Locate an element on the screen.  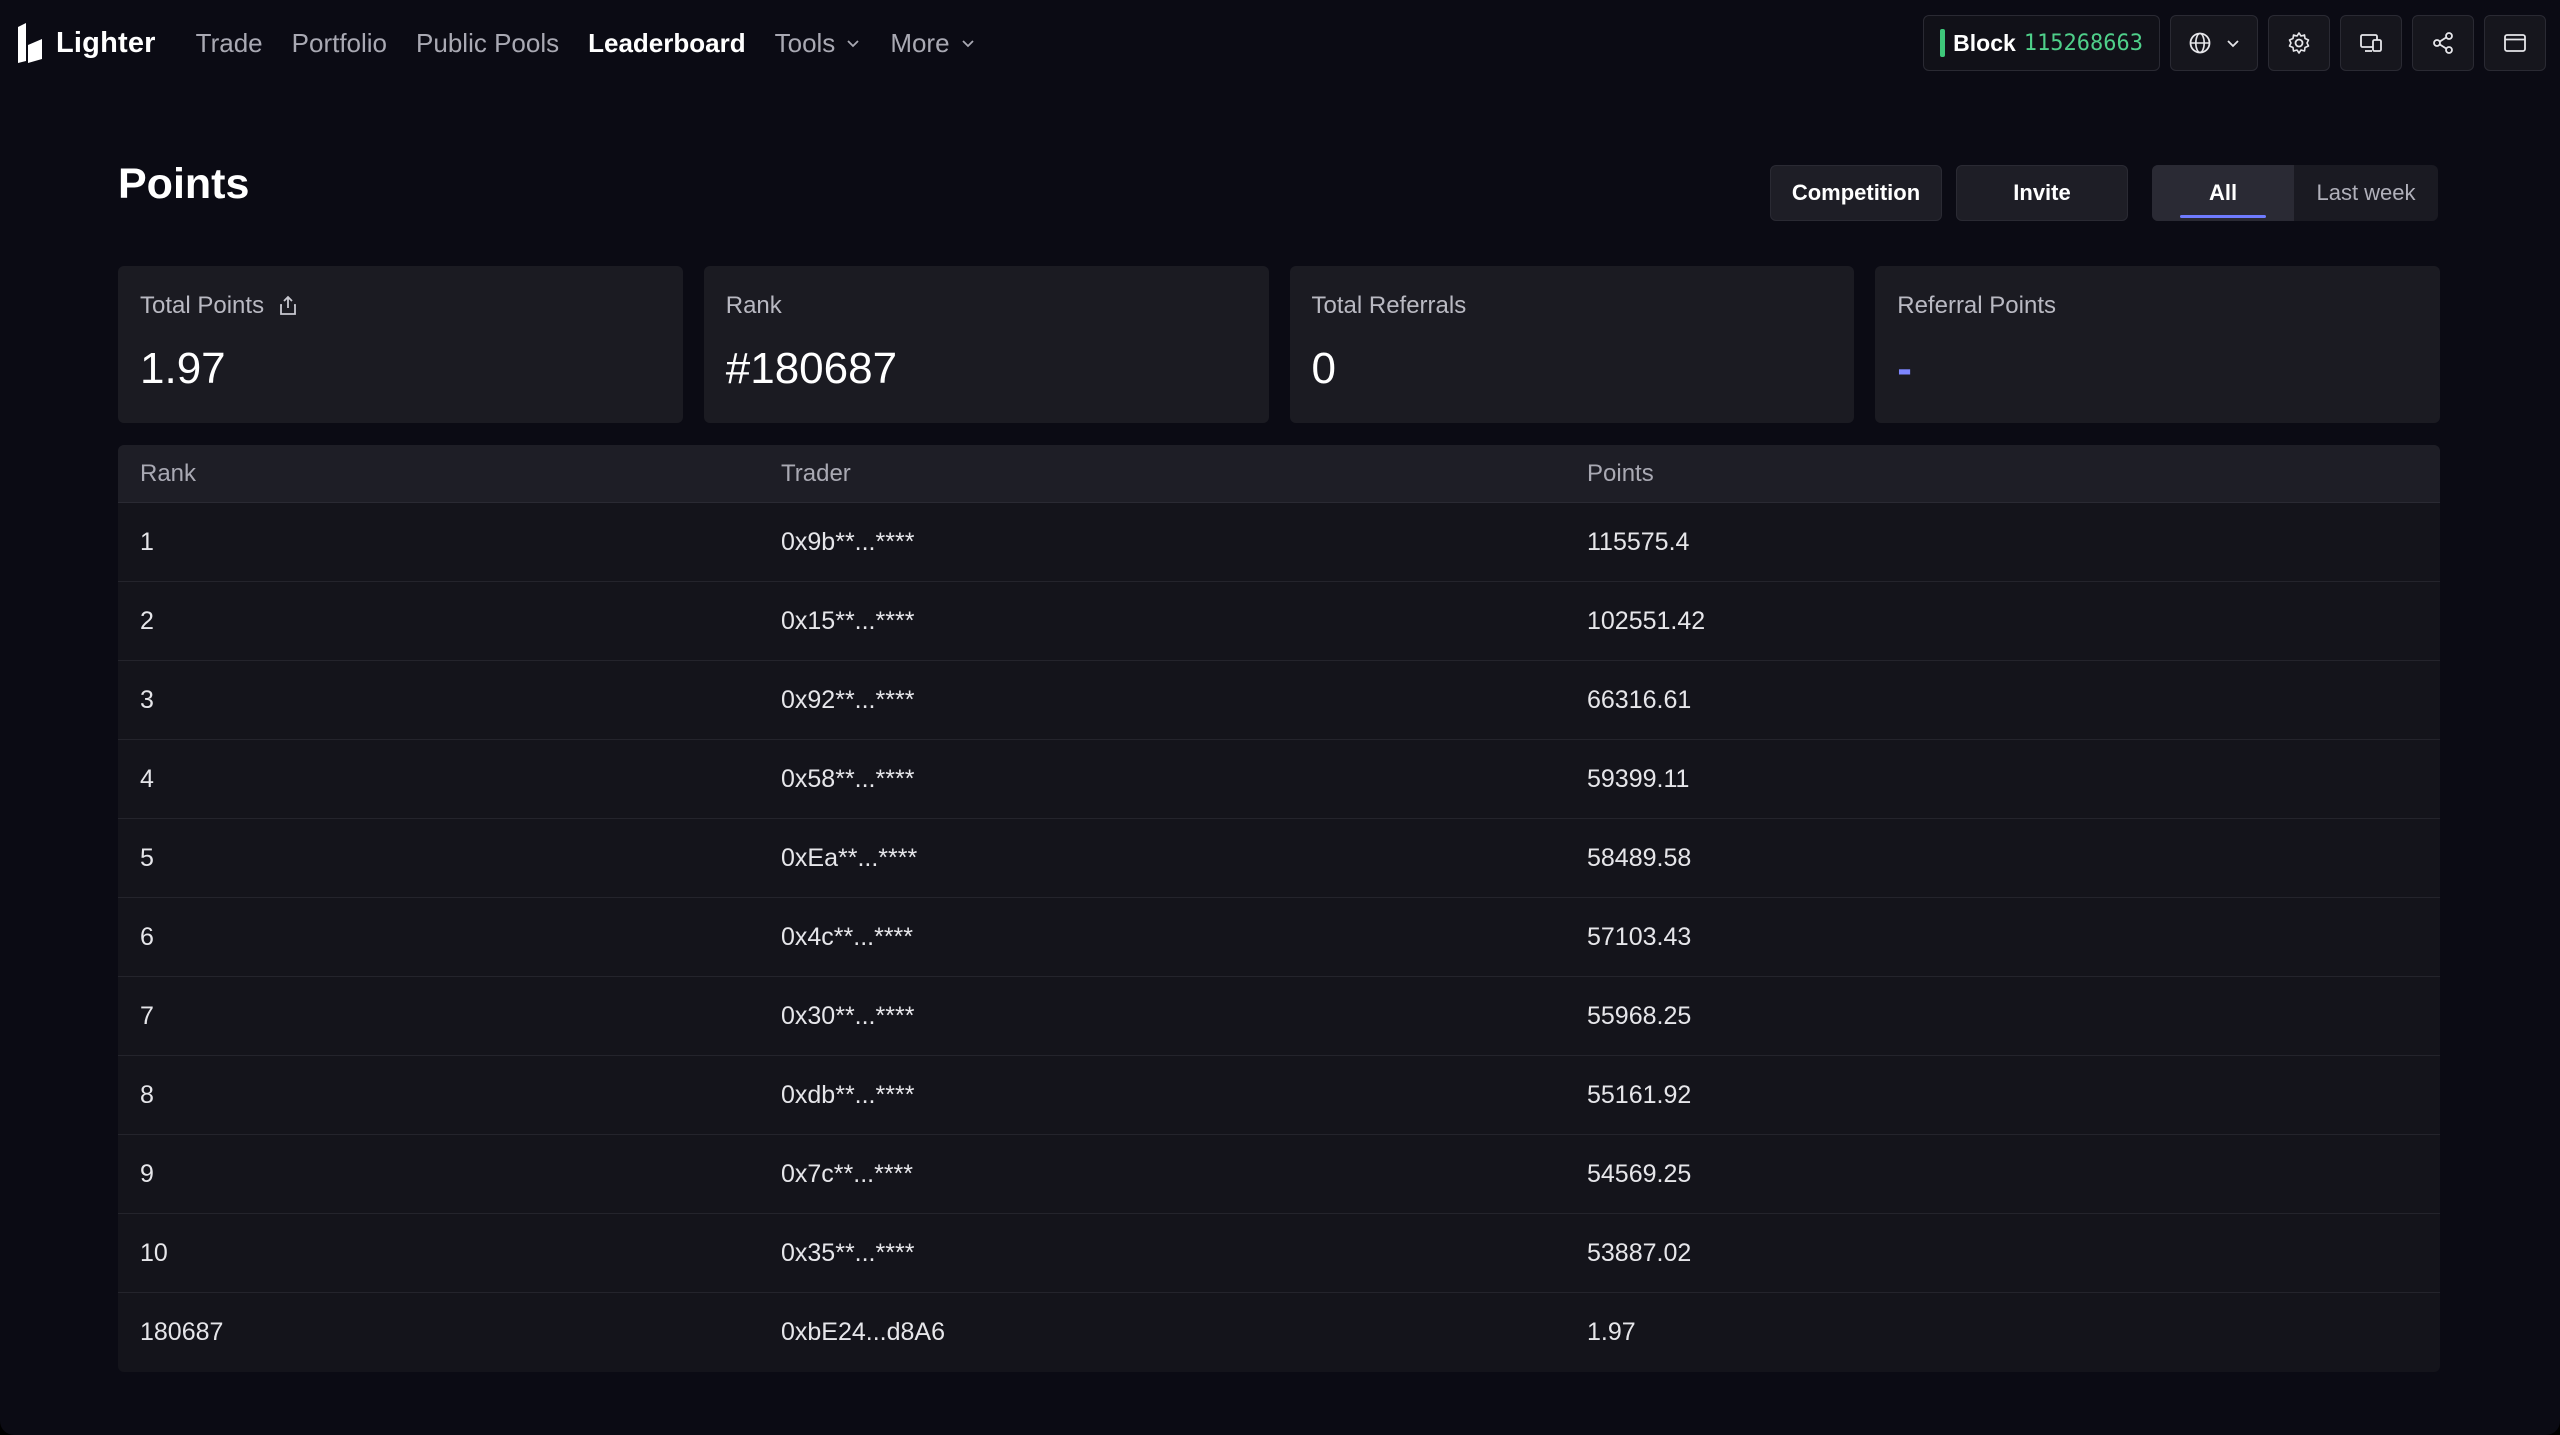
stat-card-rank: Rank #180687 is located at coordinates (986, 344).